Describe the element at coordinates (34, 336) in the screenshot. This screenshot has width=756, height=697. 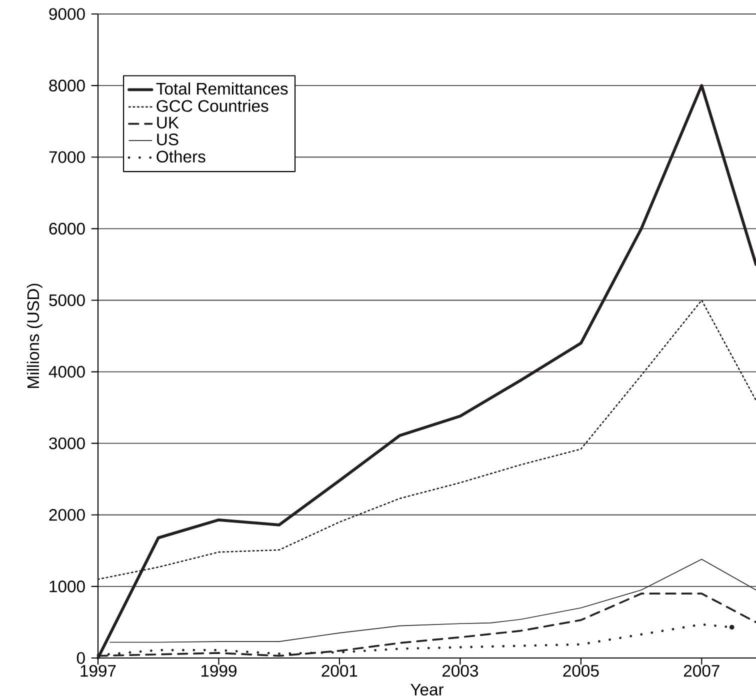
I see `y-axis-title: Millions (USD)` at that location.